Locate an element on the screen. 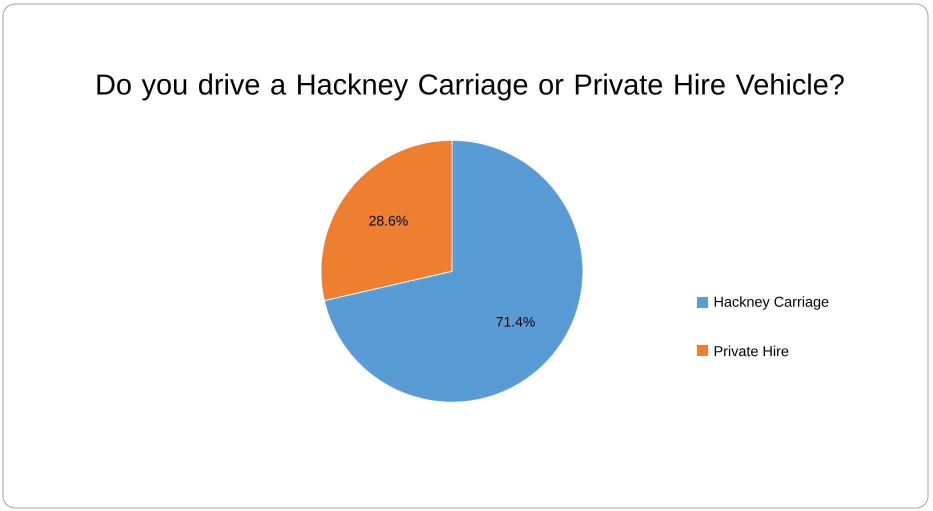  data-label: 71.4% is located at coordinates (515, 321).